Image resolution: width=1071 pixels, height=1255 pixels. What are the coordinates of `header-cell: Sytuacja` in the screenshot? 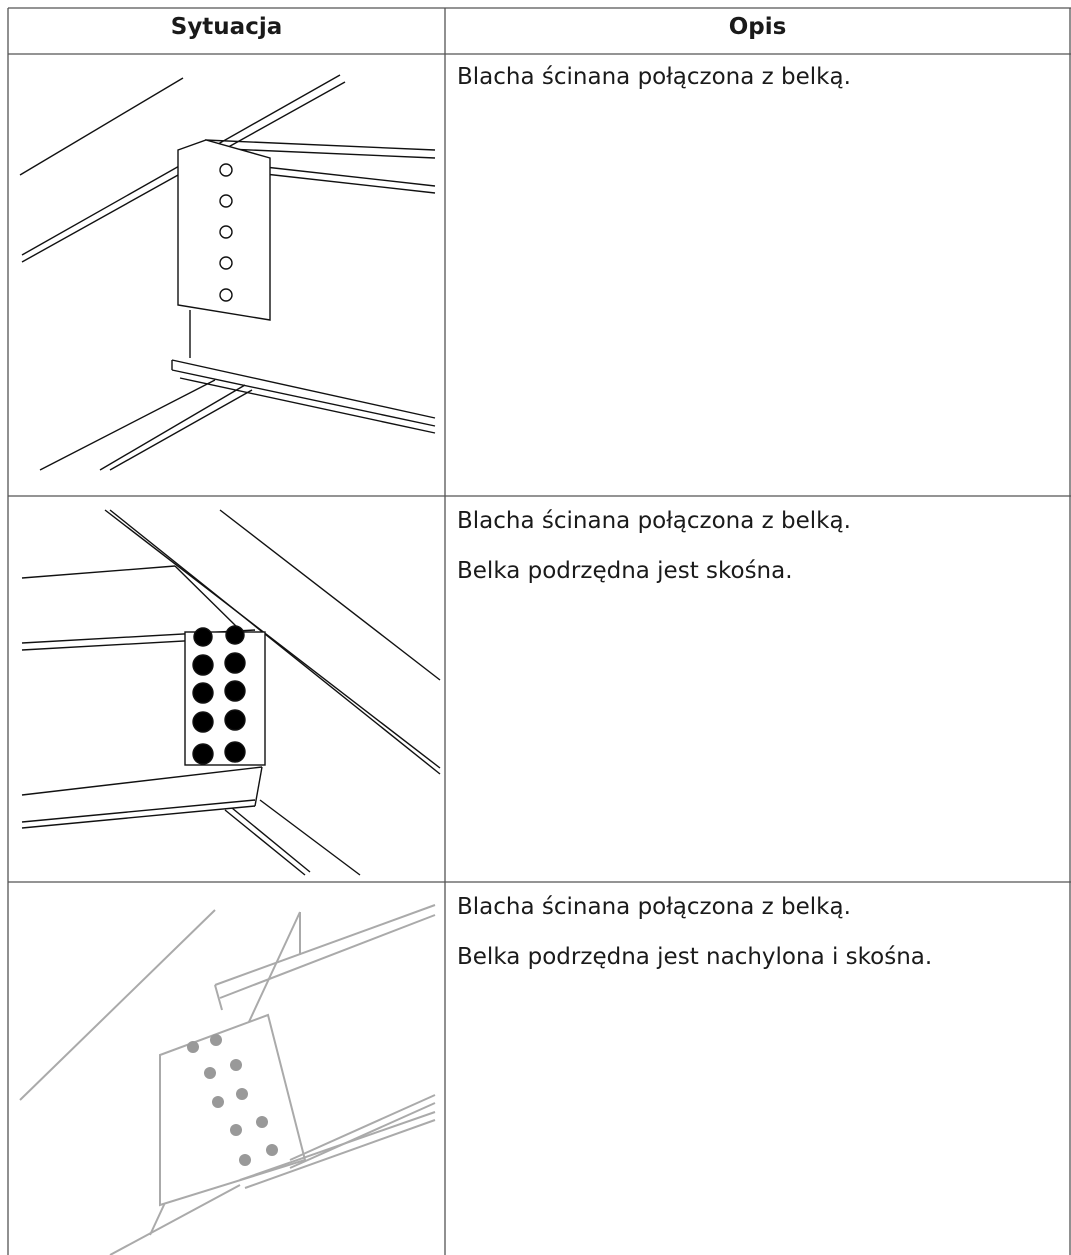 It's located at (226, 27).